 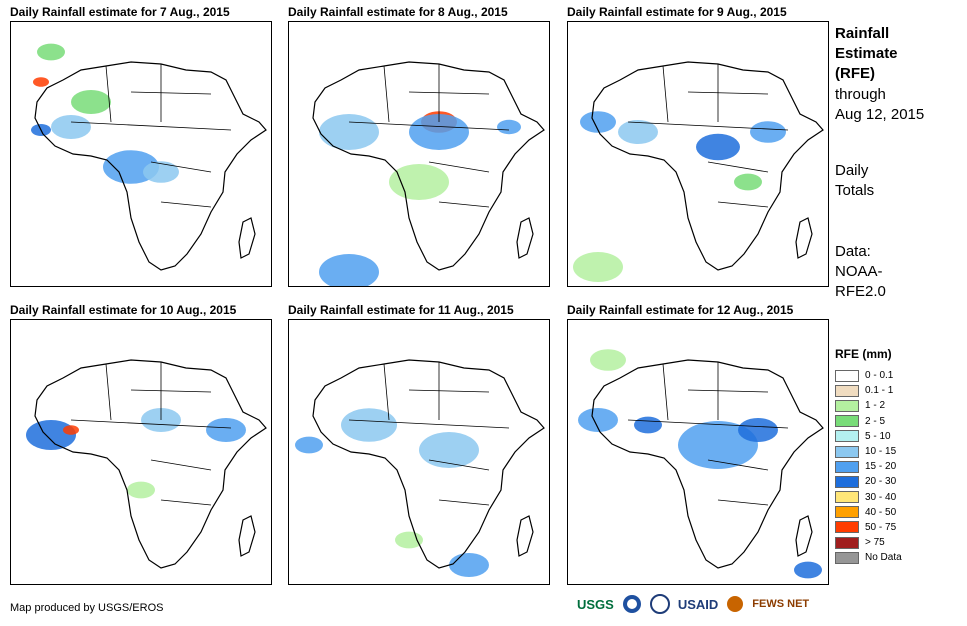 I want to click on legend-item: 10 - 15, so click(x=868, y=451).